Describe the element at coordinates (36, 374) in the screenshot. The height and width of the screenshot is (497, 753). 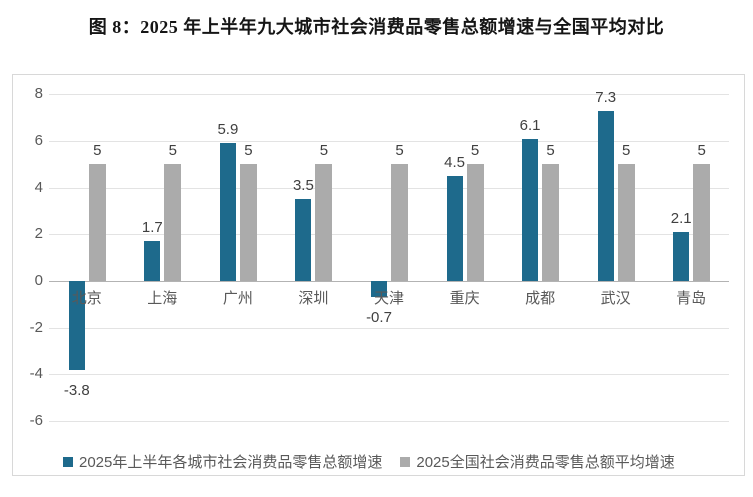
I see `y-tick-label: -4` at that location.